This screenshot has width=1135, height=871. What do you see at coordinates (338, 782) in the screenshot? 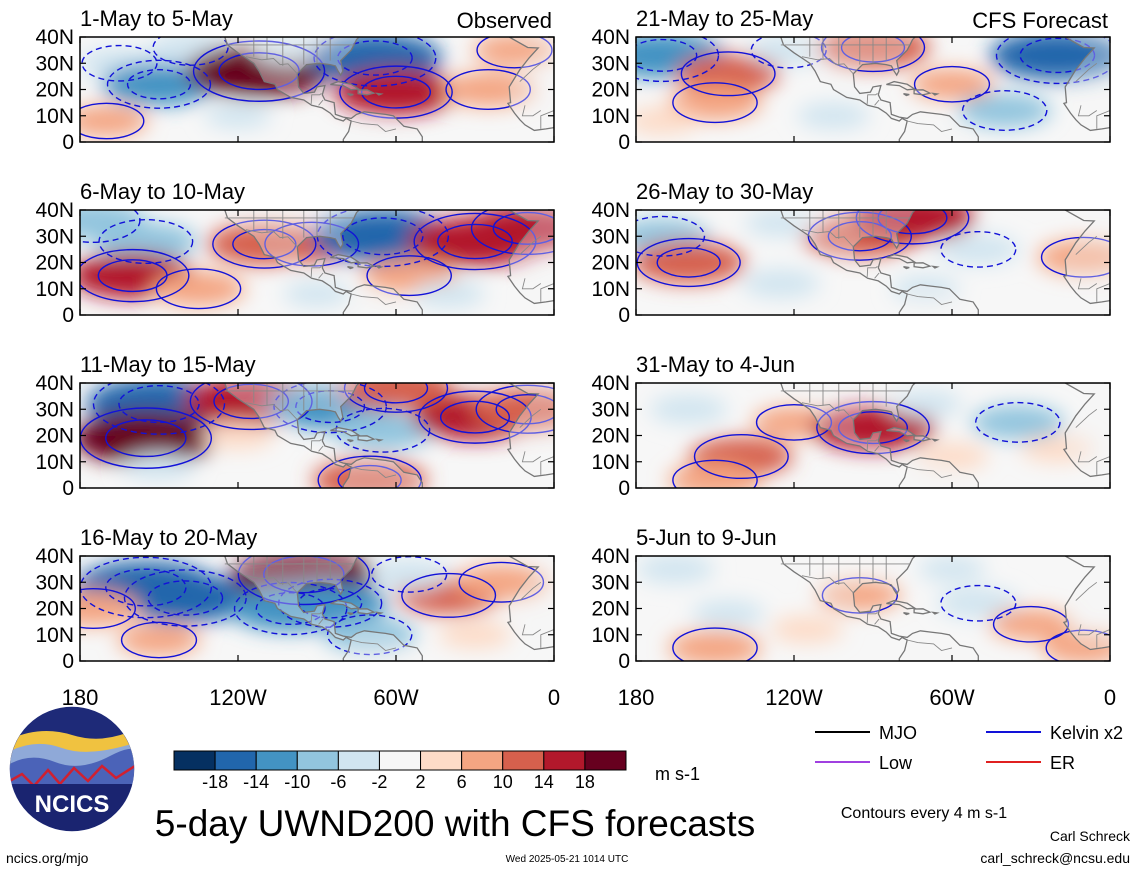
I see `colorbar-tick-label: -6` at bounding box center [338, 782].